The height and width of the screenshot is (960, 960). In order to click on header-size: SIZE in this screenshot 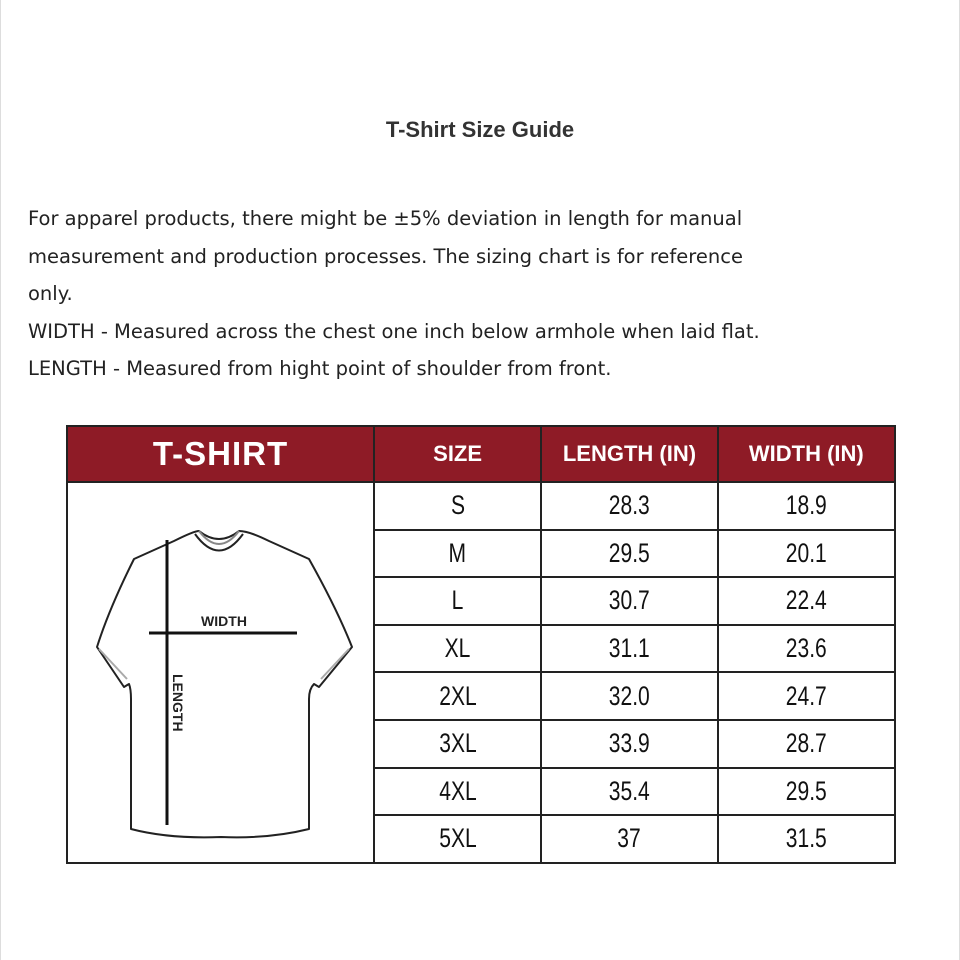, I will do `click(457, 454)`.